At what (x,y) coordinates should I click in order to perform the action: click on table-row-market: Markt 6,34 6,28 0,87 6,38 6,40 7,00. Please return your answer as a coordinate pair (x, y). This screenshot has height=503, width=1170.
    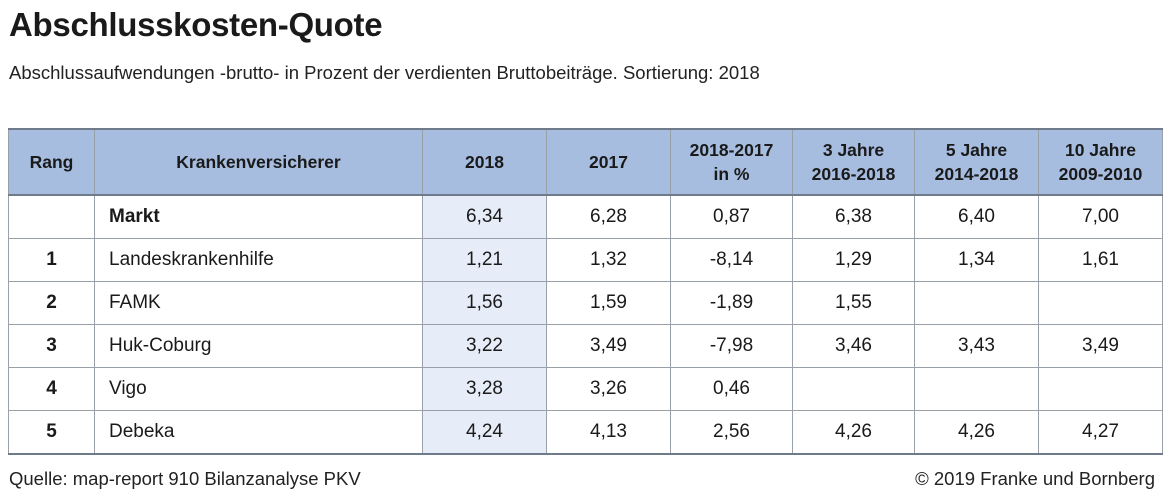
    Looking at the image, I should click on (585, 216).